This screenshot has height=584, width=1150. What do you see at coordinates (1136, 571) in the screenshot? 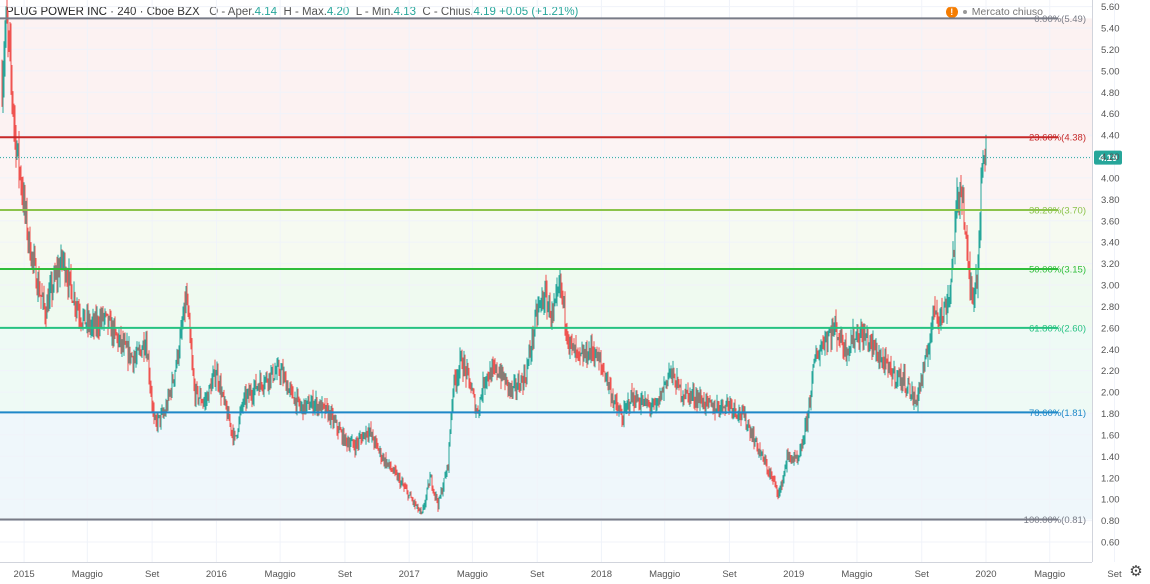
I see `settings-gear-icon: ⚙` at bounding box center [1136, 571].